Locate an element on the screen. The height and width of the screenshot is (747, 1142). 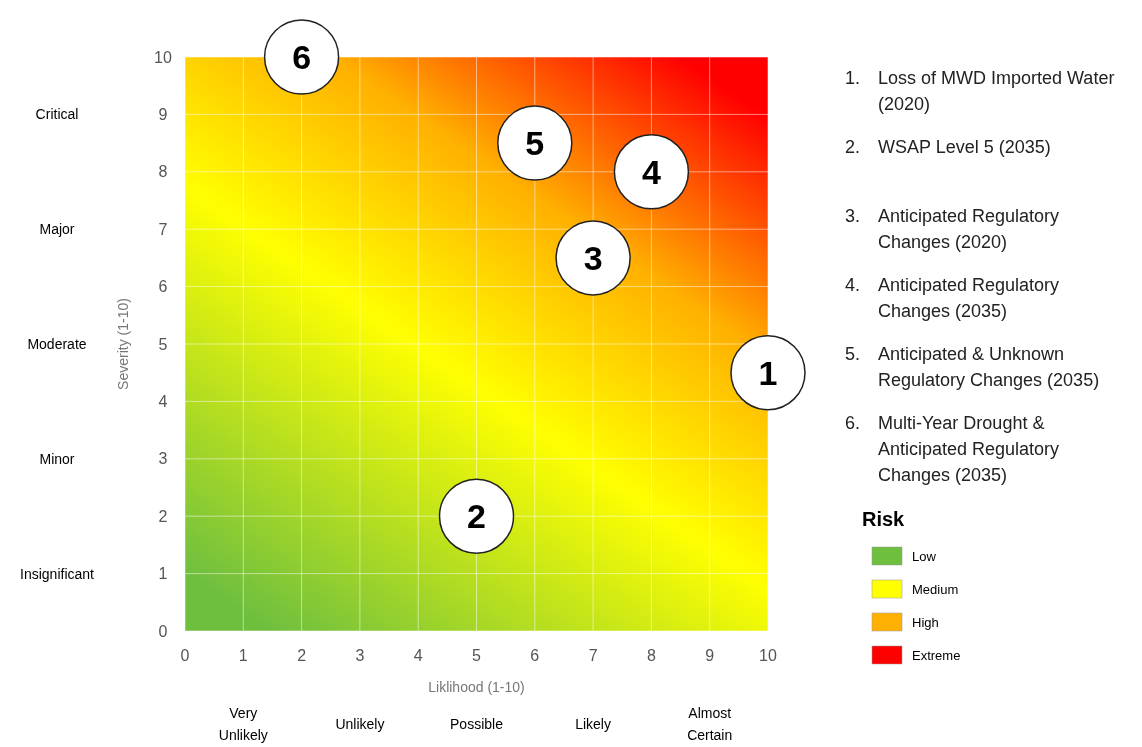
text: 1. Loss of MWD Imported Water (2020) is located at coordinates (980, 91).